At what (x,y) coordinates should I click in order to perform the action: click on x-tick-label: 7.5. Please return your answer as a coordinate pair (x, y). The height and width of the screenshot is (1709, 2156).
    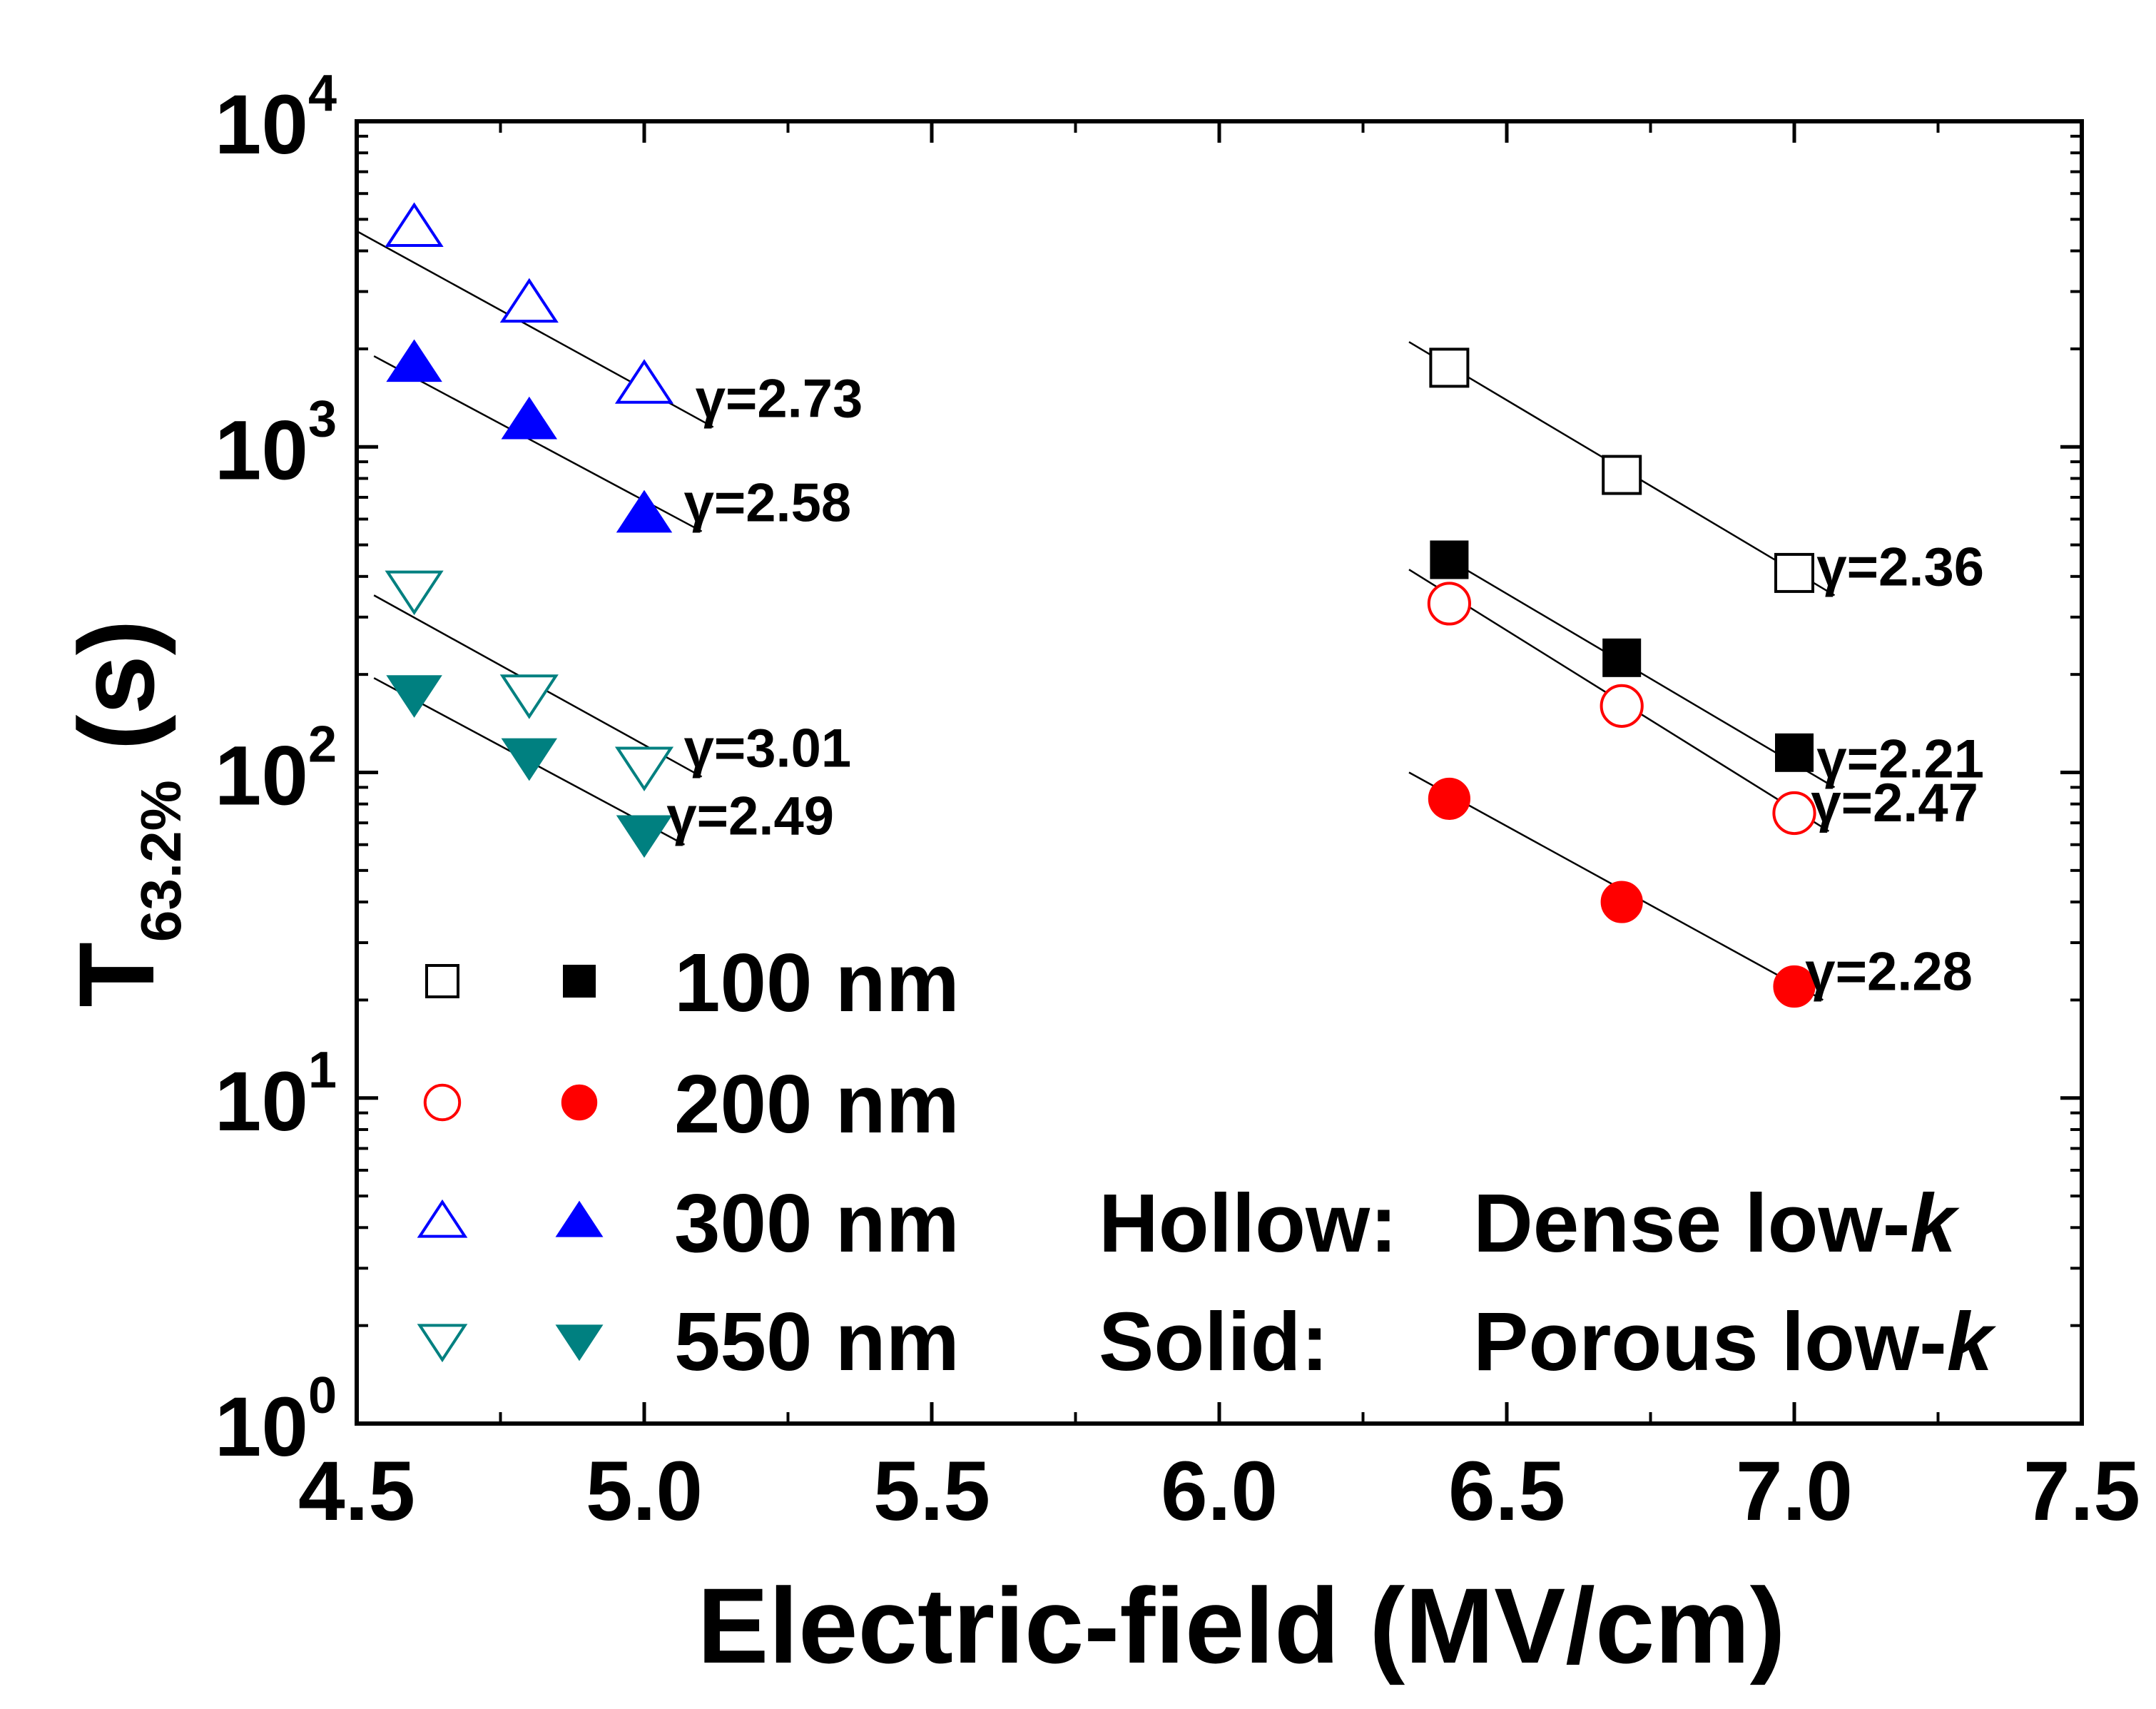
    Looking at the image, I should click on (2081, 1491).